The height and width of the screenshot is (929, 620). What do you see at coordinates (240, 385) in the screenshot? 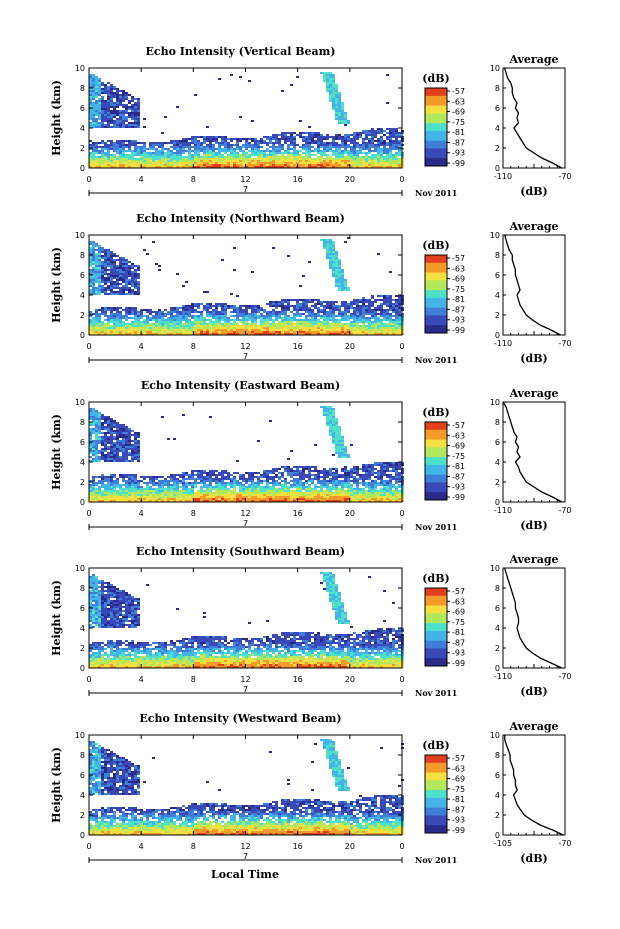
I see `panel-title: Echo Intensity (Eastward Beam)` at bounding box center [240, 385].